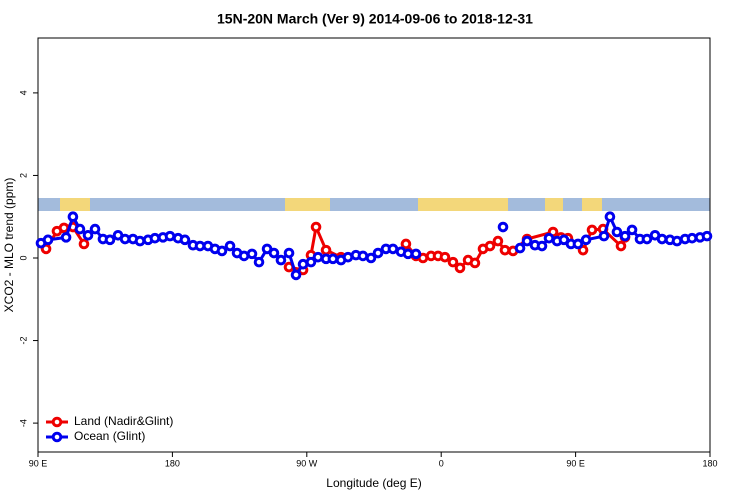  Describe the element at coordinates (373, 483) in the screenshot. I see `x-axis-label: Longitude (deg E)` at that location.